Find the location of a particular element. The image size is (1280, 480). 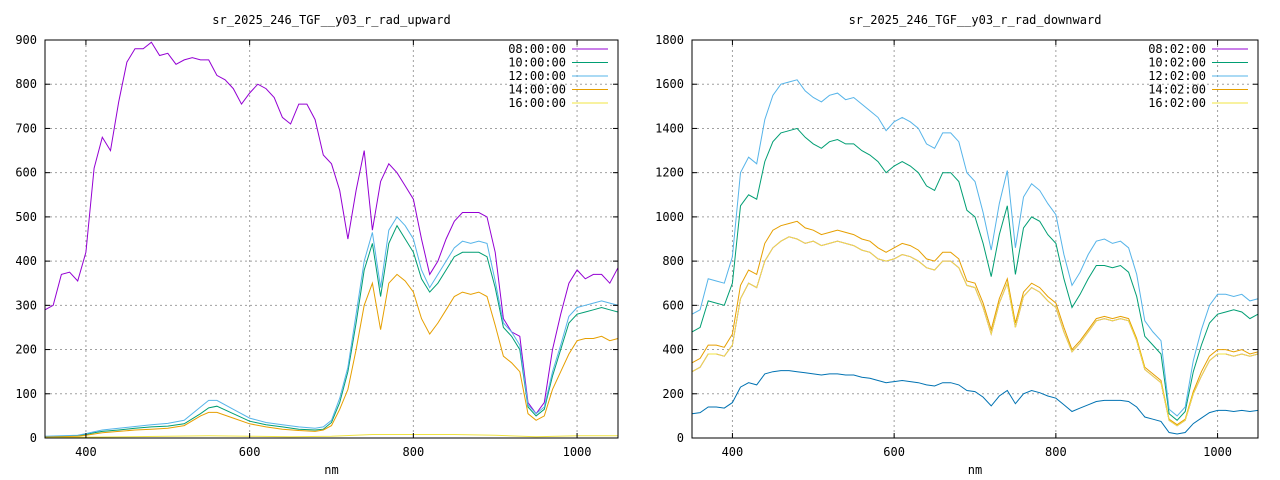

chart-title: sr_2025_246_TGF__y03_r_rad_upward is located at coordinates (331, 20).